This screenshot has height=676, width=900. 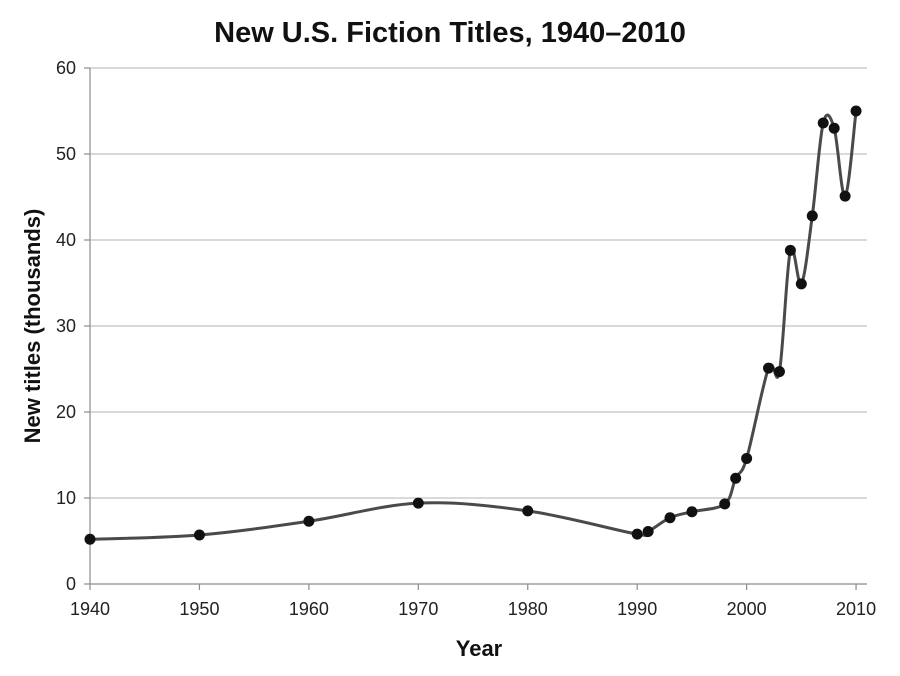 What do you see at coordinates (199, 535) in the screenshot?
I see `data-point-1950` at bounding box center [199, 535].